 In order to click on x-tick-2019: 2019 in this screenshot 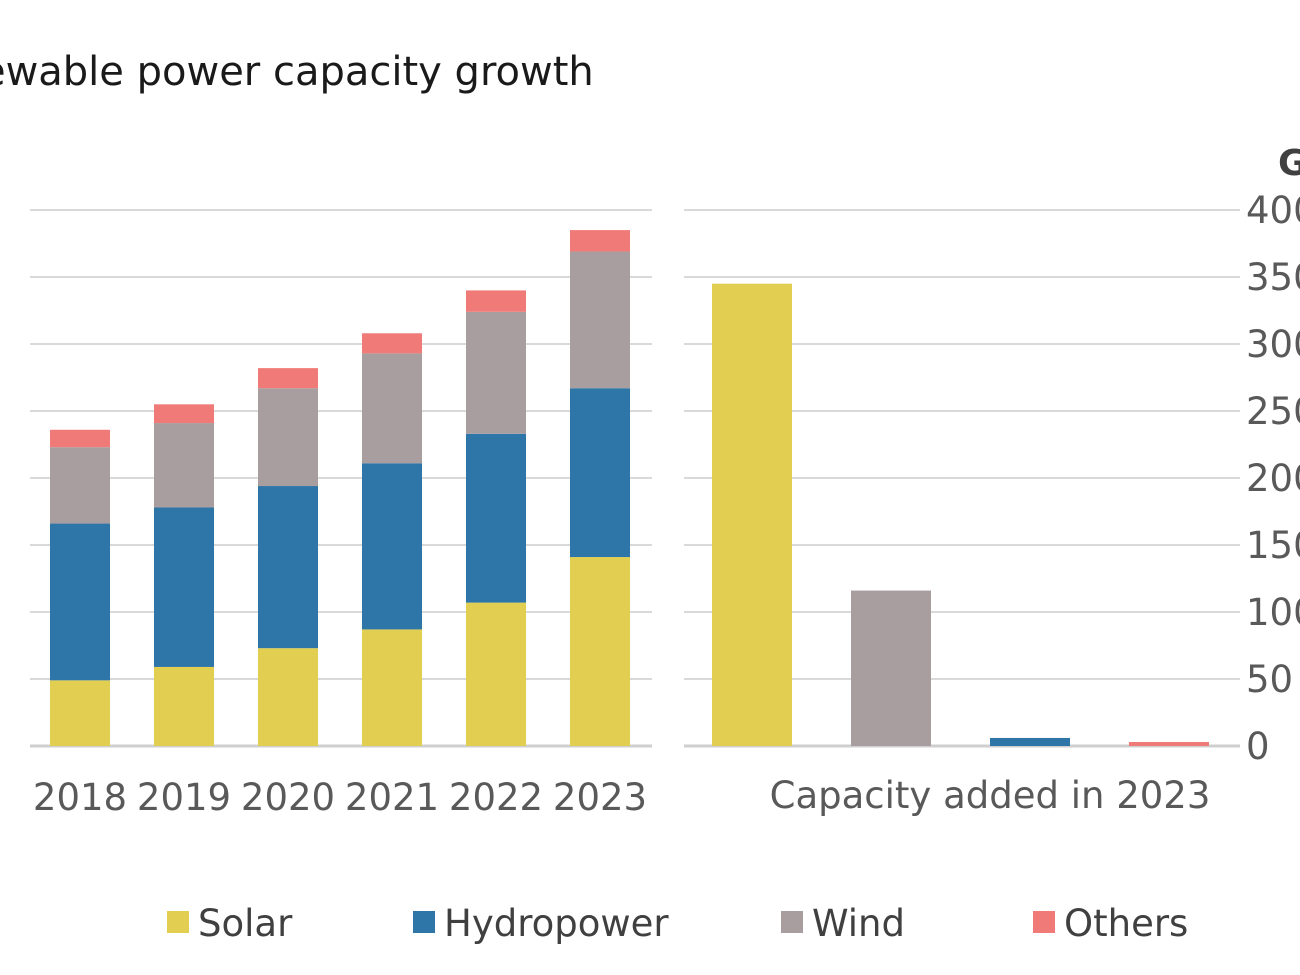, I will do `click(184, 797)`.